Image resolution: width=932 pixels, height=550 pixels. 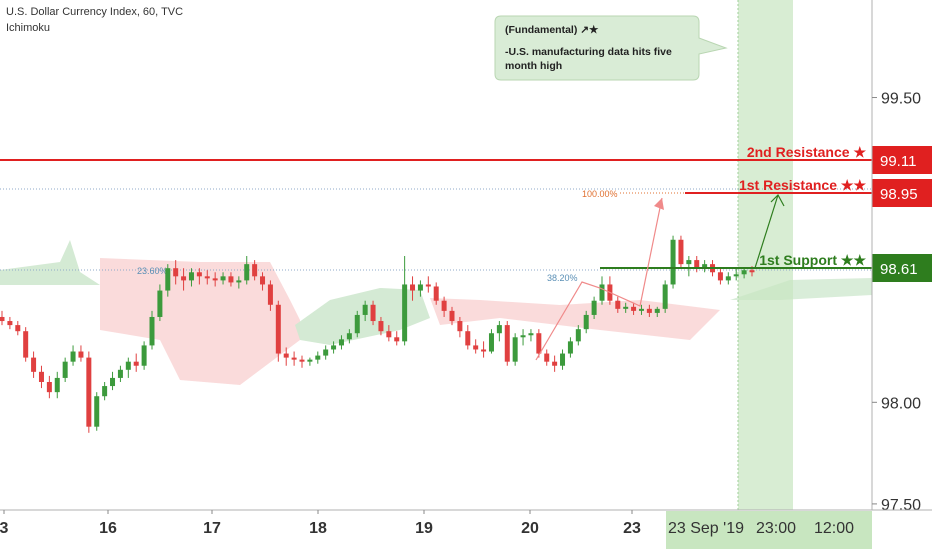 What do you see at coordinates (896, 257) in the screenshot?
I see `price-axis: 99.50 98.00 97.50` at bounding box center [896, 257].